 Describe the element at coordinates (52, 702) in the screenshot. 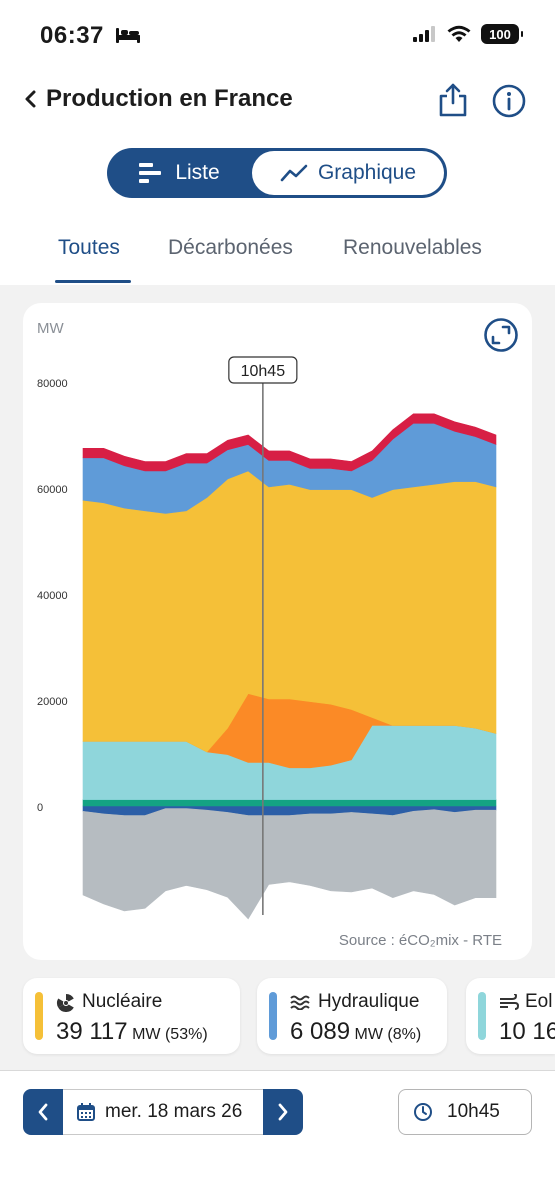

I see `y-tick-label: 20000` at that location.